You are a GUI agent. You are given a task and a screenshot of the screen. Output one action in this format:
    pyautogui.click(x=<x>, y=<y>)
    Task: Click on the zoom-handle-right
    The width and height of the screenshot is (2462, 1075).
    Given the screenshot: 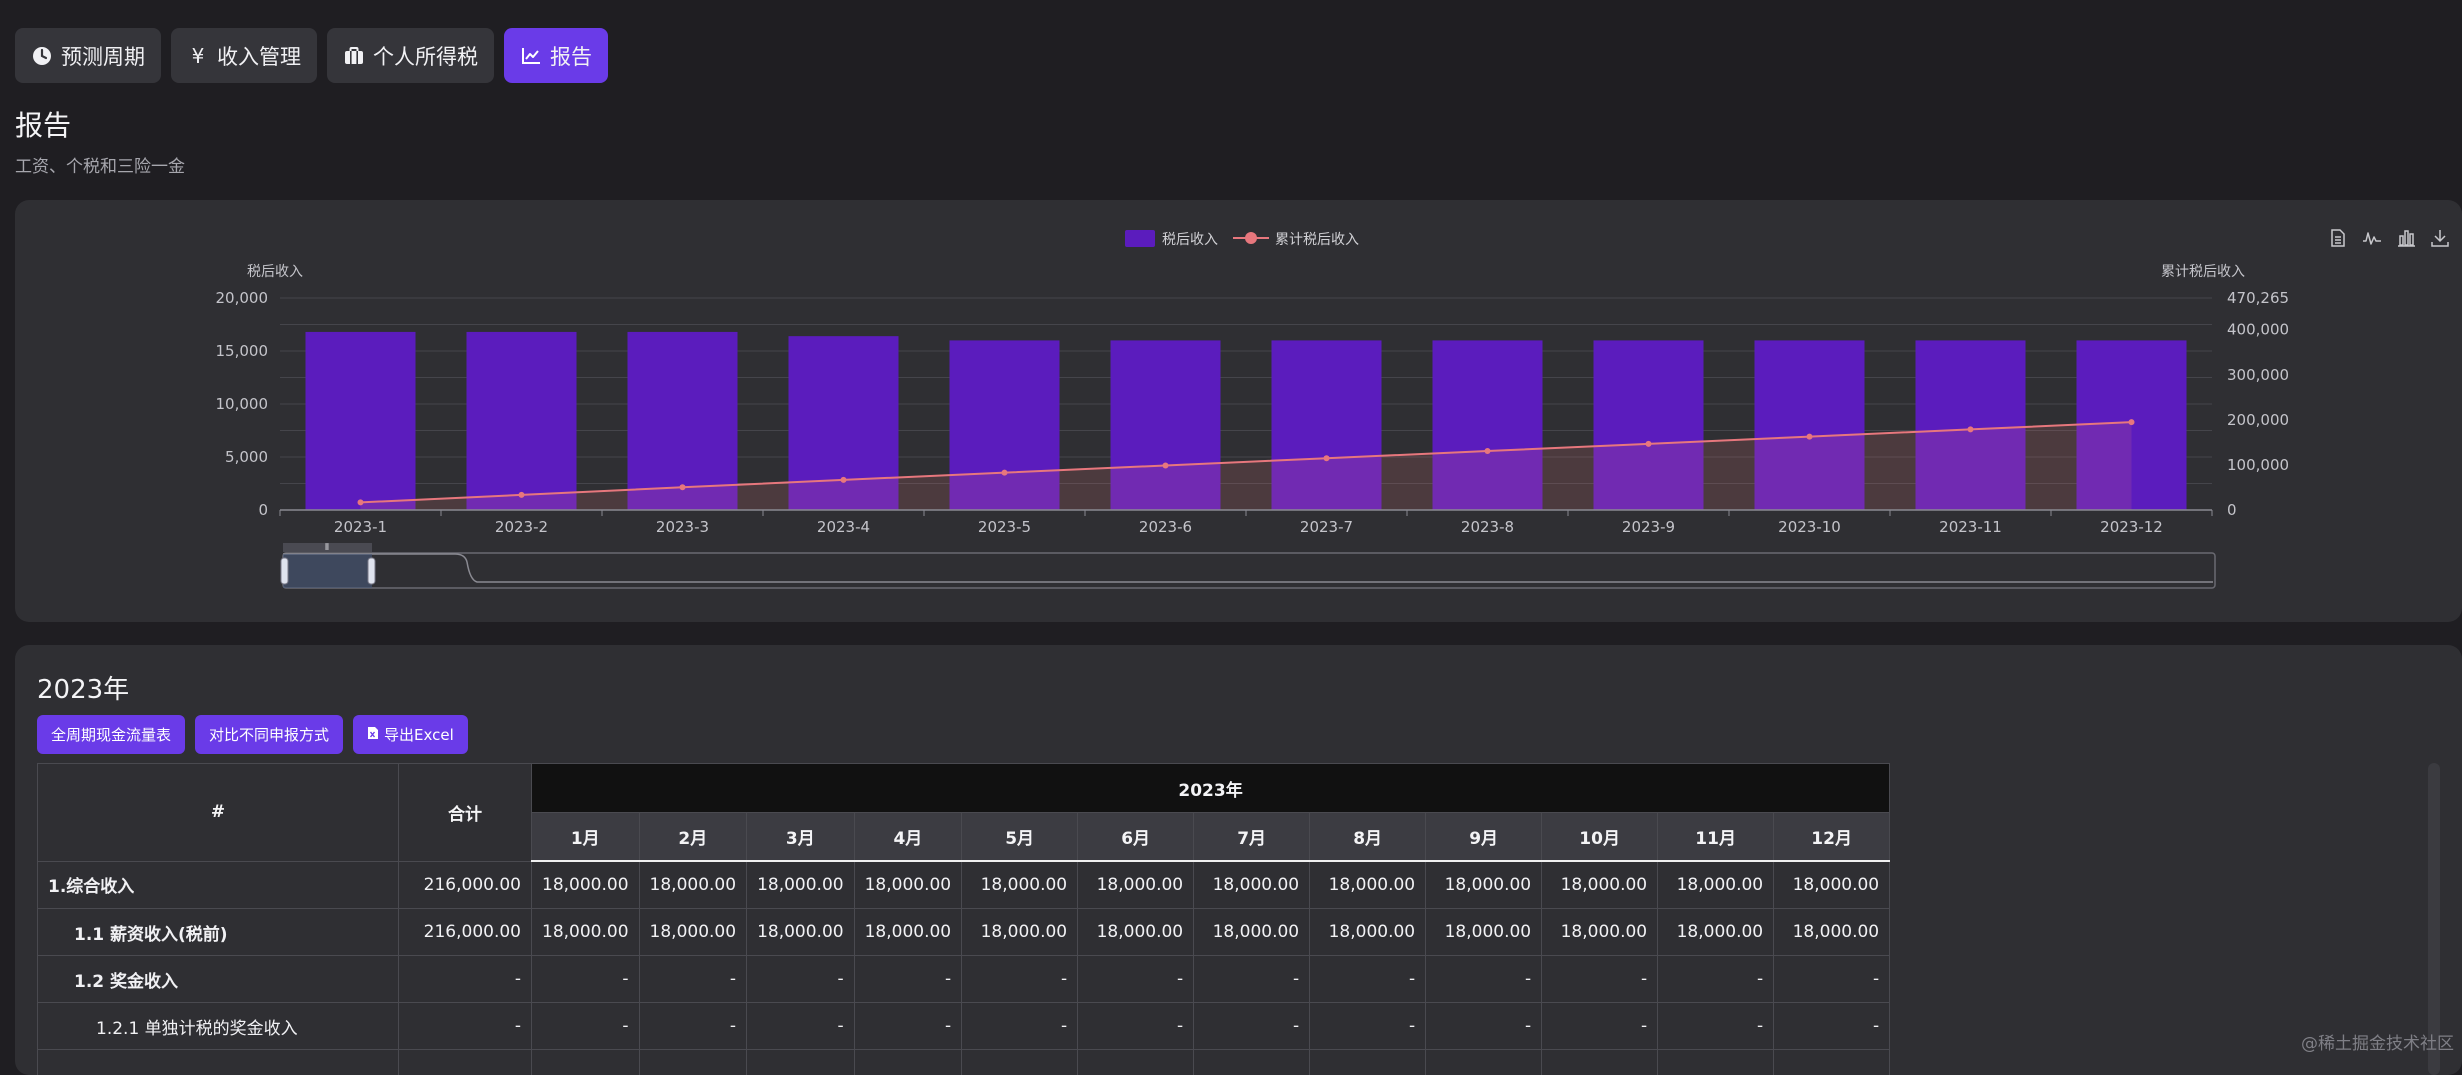 What is the action you would take?
    pyautogui.click(x=371, y=571)
    